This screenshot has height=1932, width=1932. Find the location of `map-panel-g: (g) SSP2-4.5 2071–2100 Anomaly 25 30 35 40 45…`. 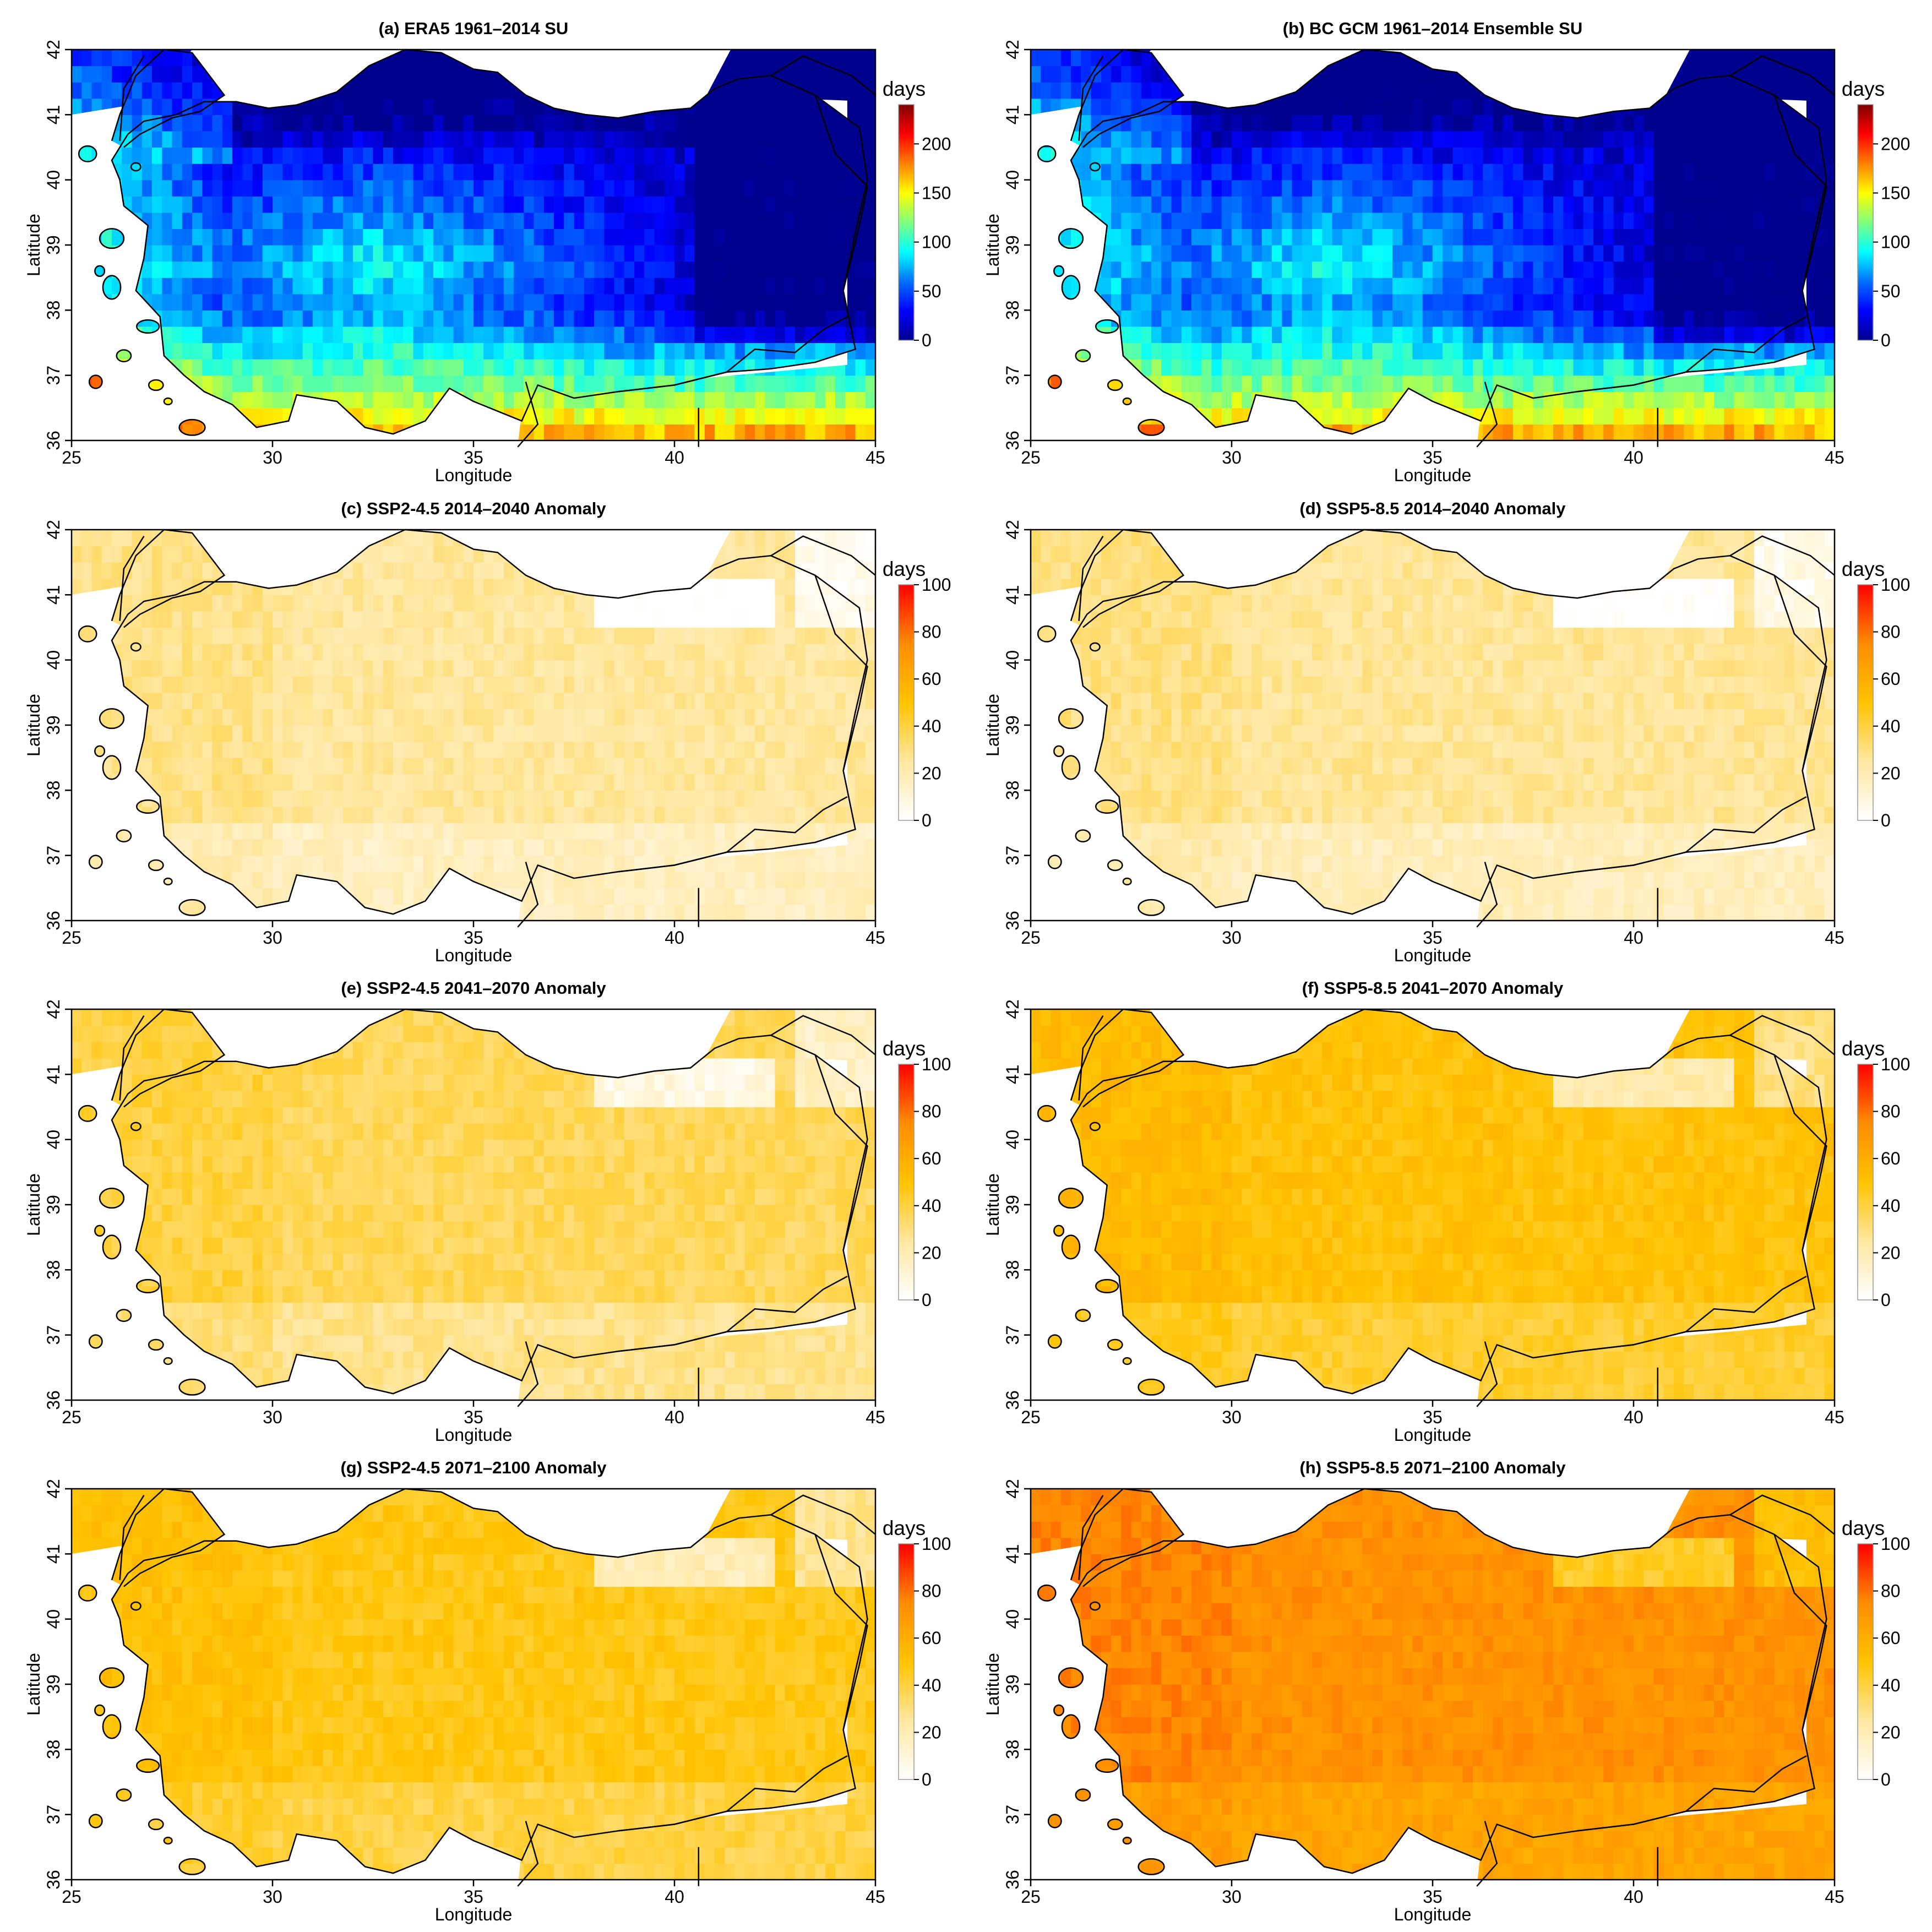

map-panel-g: (g) SSP2-4.5 2071–2100 Anomaly 25 30 35 40 45… is located at coordinates (487, 1691).